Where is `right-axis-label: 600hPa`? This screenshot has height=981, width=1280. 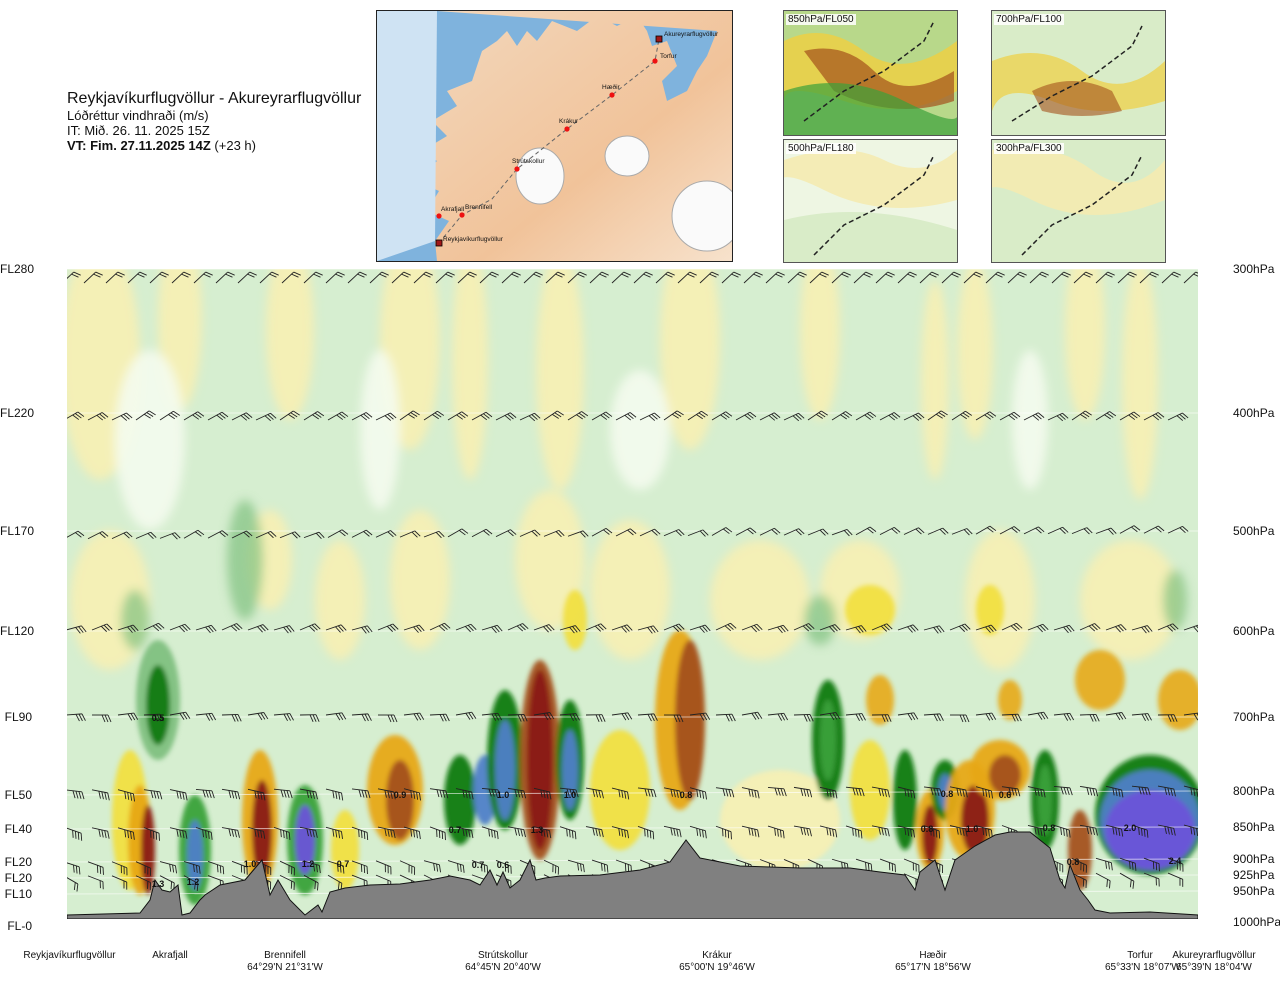 right-axis-label: 600hPa is located at coordinates (1254, 631).